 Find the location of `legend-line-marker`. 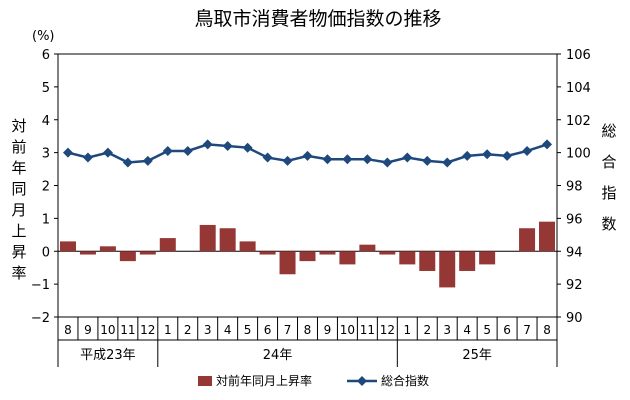

legend-line-marker is located at coordinates (362, 381).